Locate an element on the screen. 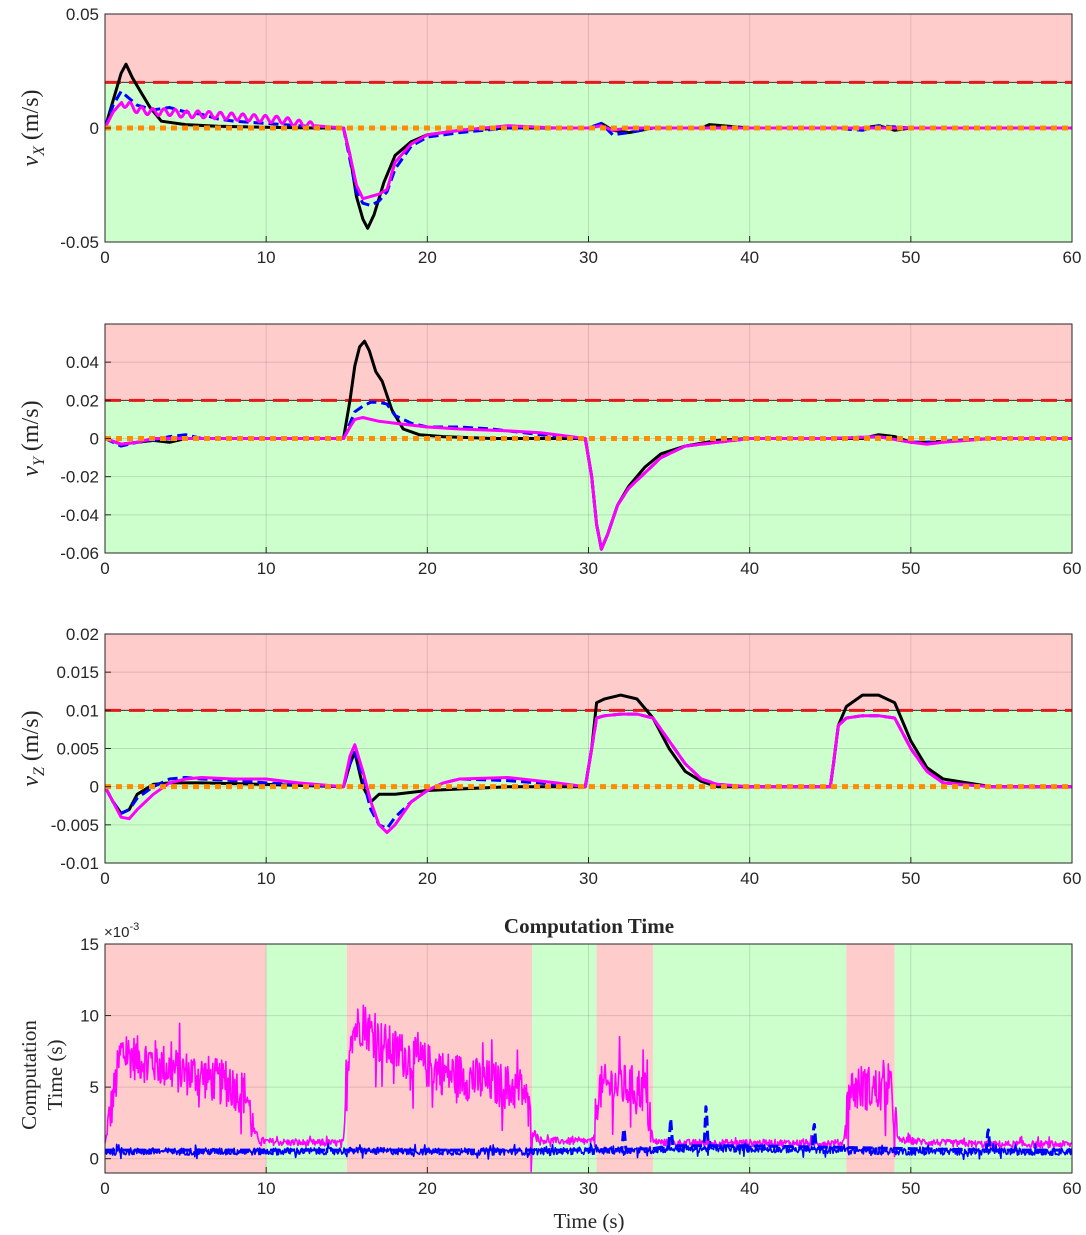 The image size is (1086, 1235). y-tick-label: 0.04 is located at coordinates (82, 362).